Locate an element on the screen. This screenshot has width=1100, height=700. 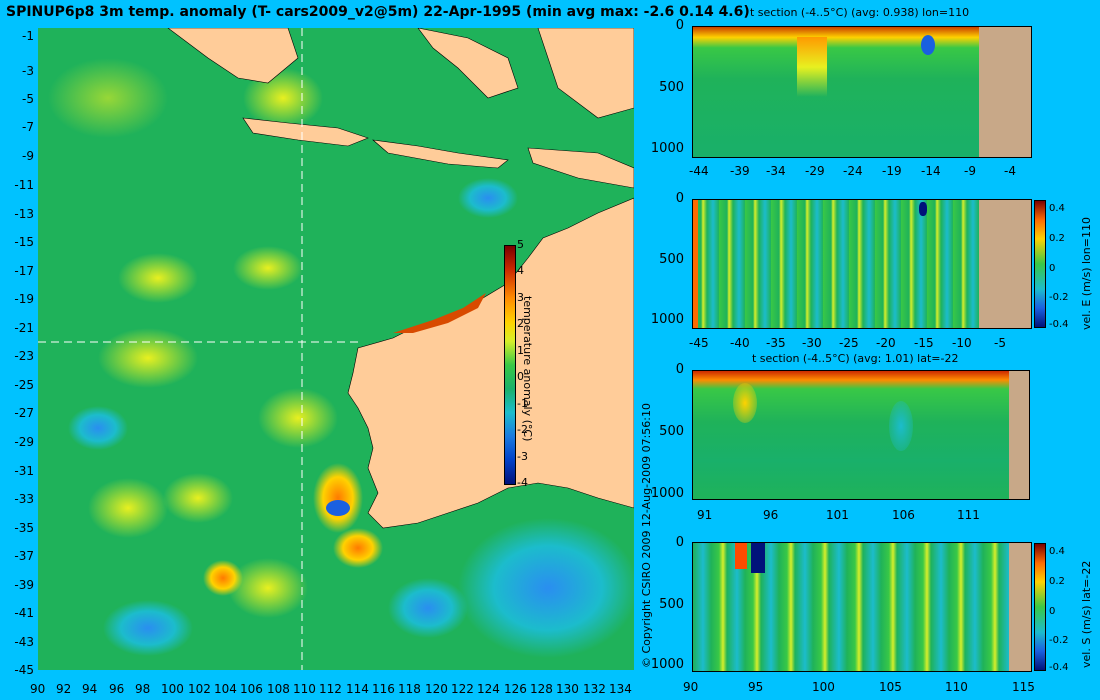
panel4-ytick: 1000 is located at coordinates (667, 664).